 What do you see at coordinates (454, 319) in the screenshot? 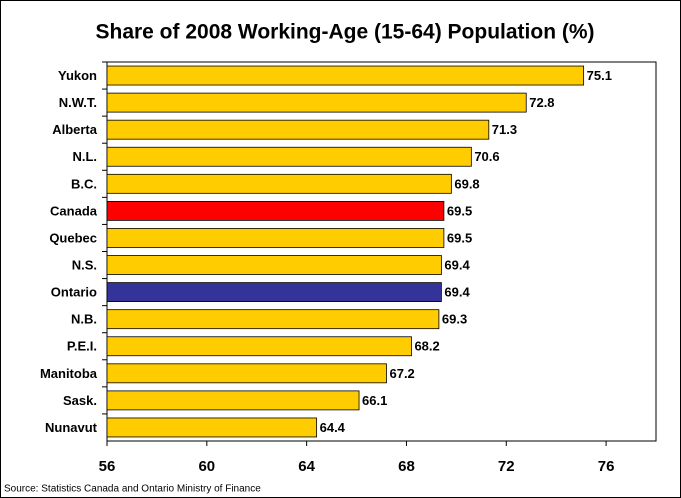
I see `value-label: 69.3` at bounding box center [454, 319].